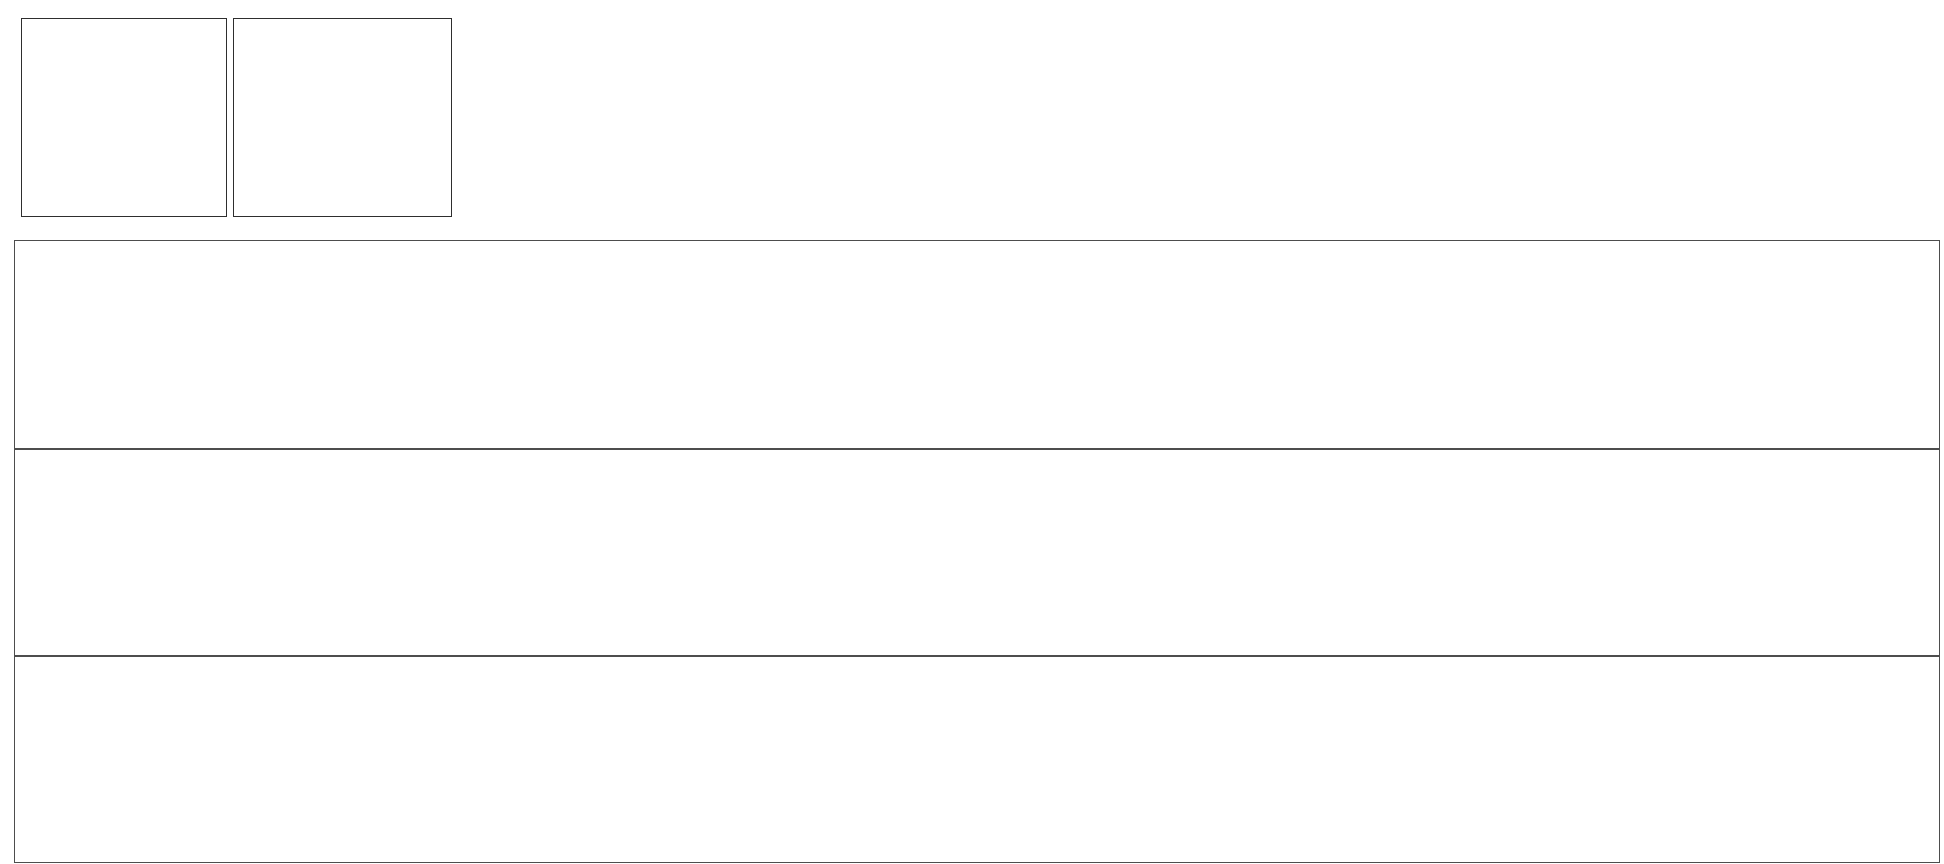 The image size is (1944, 864). I want to click on consensus-classes-canvas, so click(342, 117).